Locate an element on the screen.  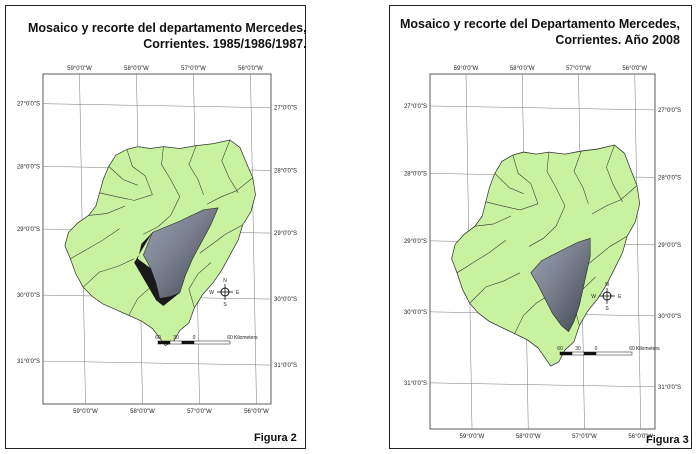
figure-label: Figura 2 is located at coordinates (275, 438).